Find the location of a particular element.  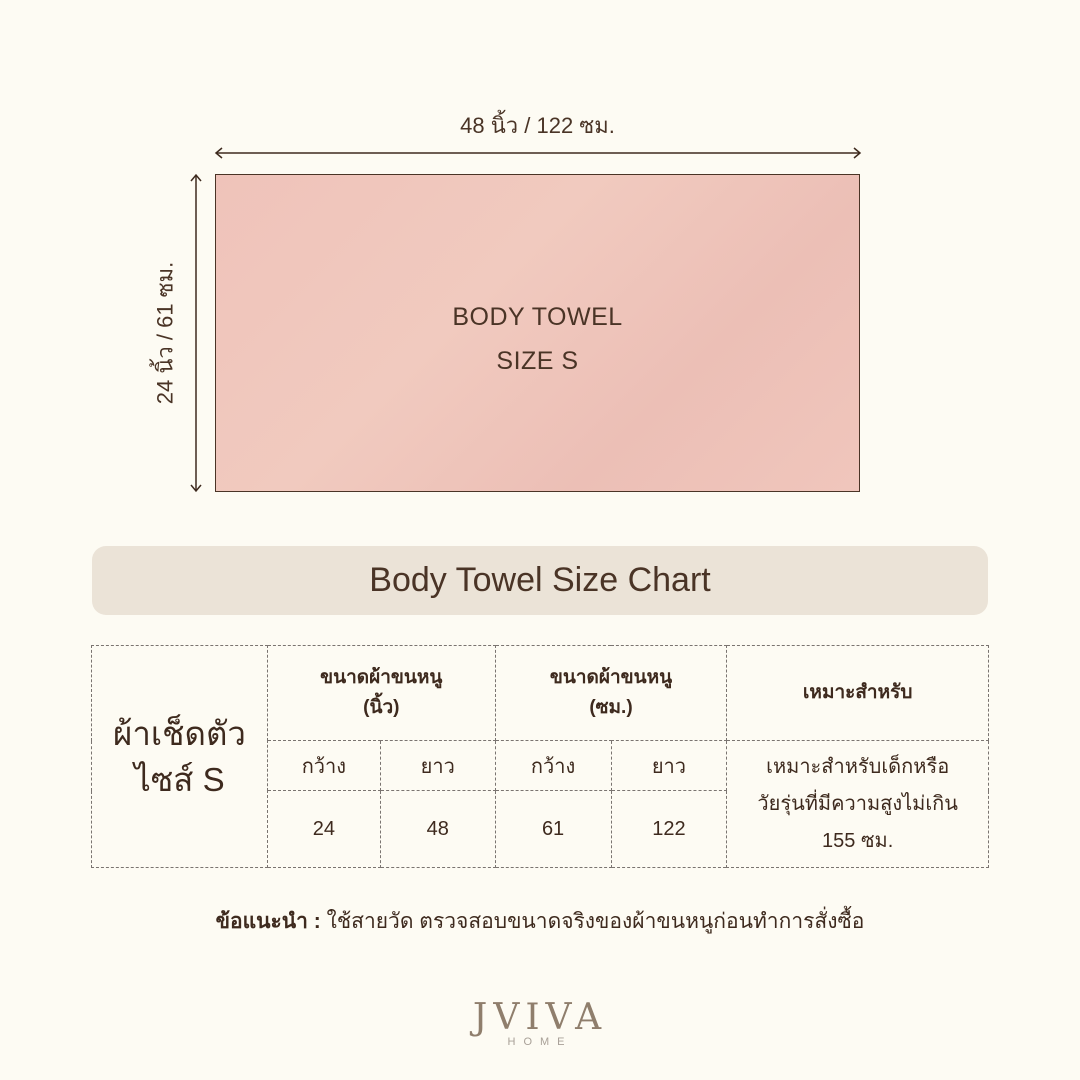

header-cm: ขนาดผ้าขนหนู (ซม.) is located at coordinates (611, 693).